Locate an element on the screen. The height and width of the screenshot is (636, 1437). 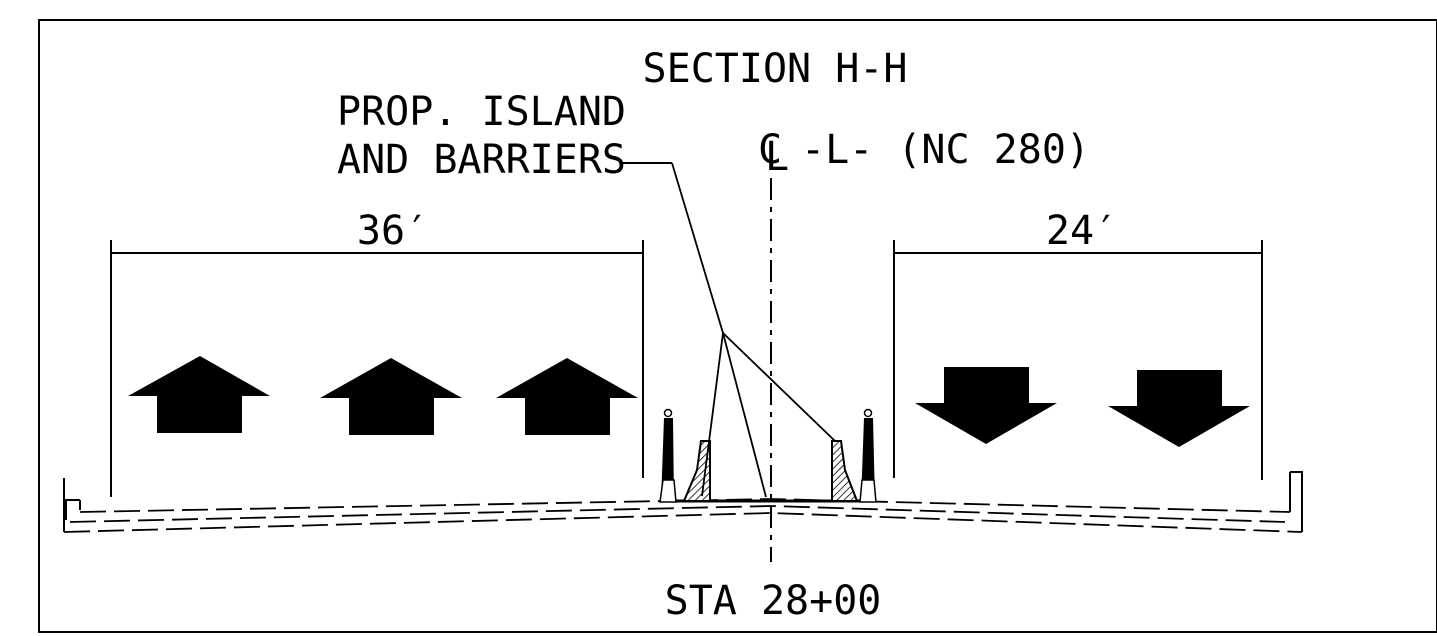
centerline-label: -L- (NC 280) is located at coordinates (945, 150).